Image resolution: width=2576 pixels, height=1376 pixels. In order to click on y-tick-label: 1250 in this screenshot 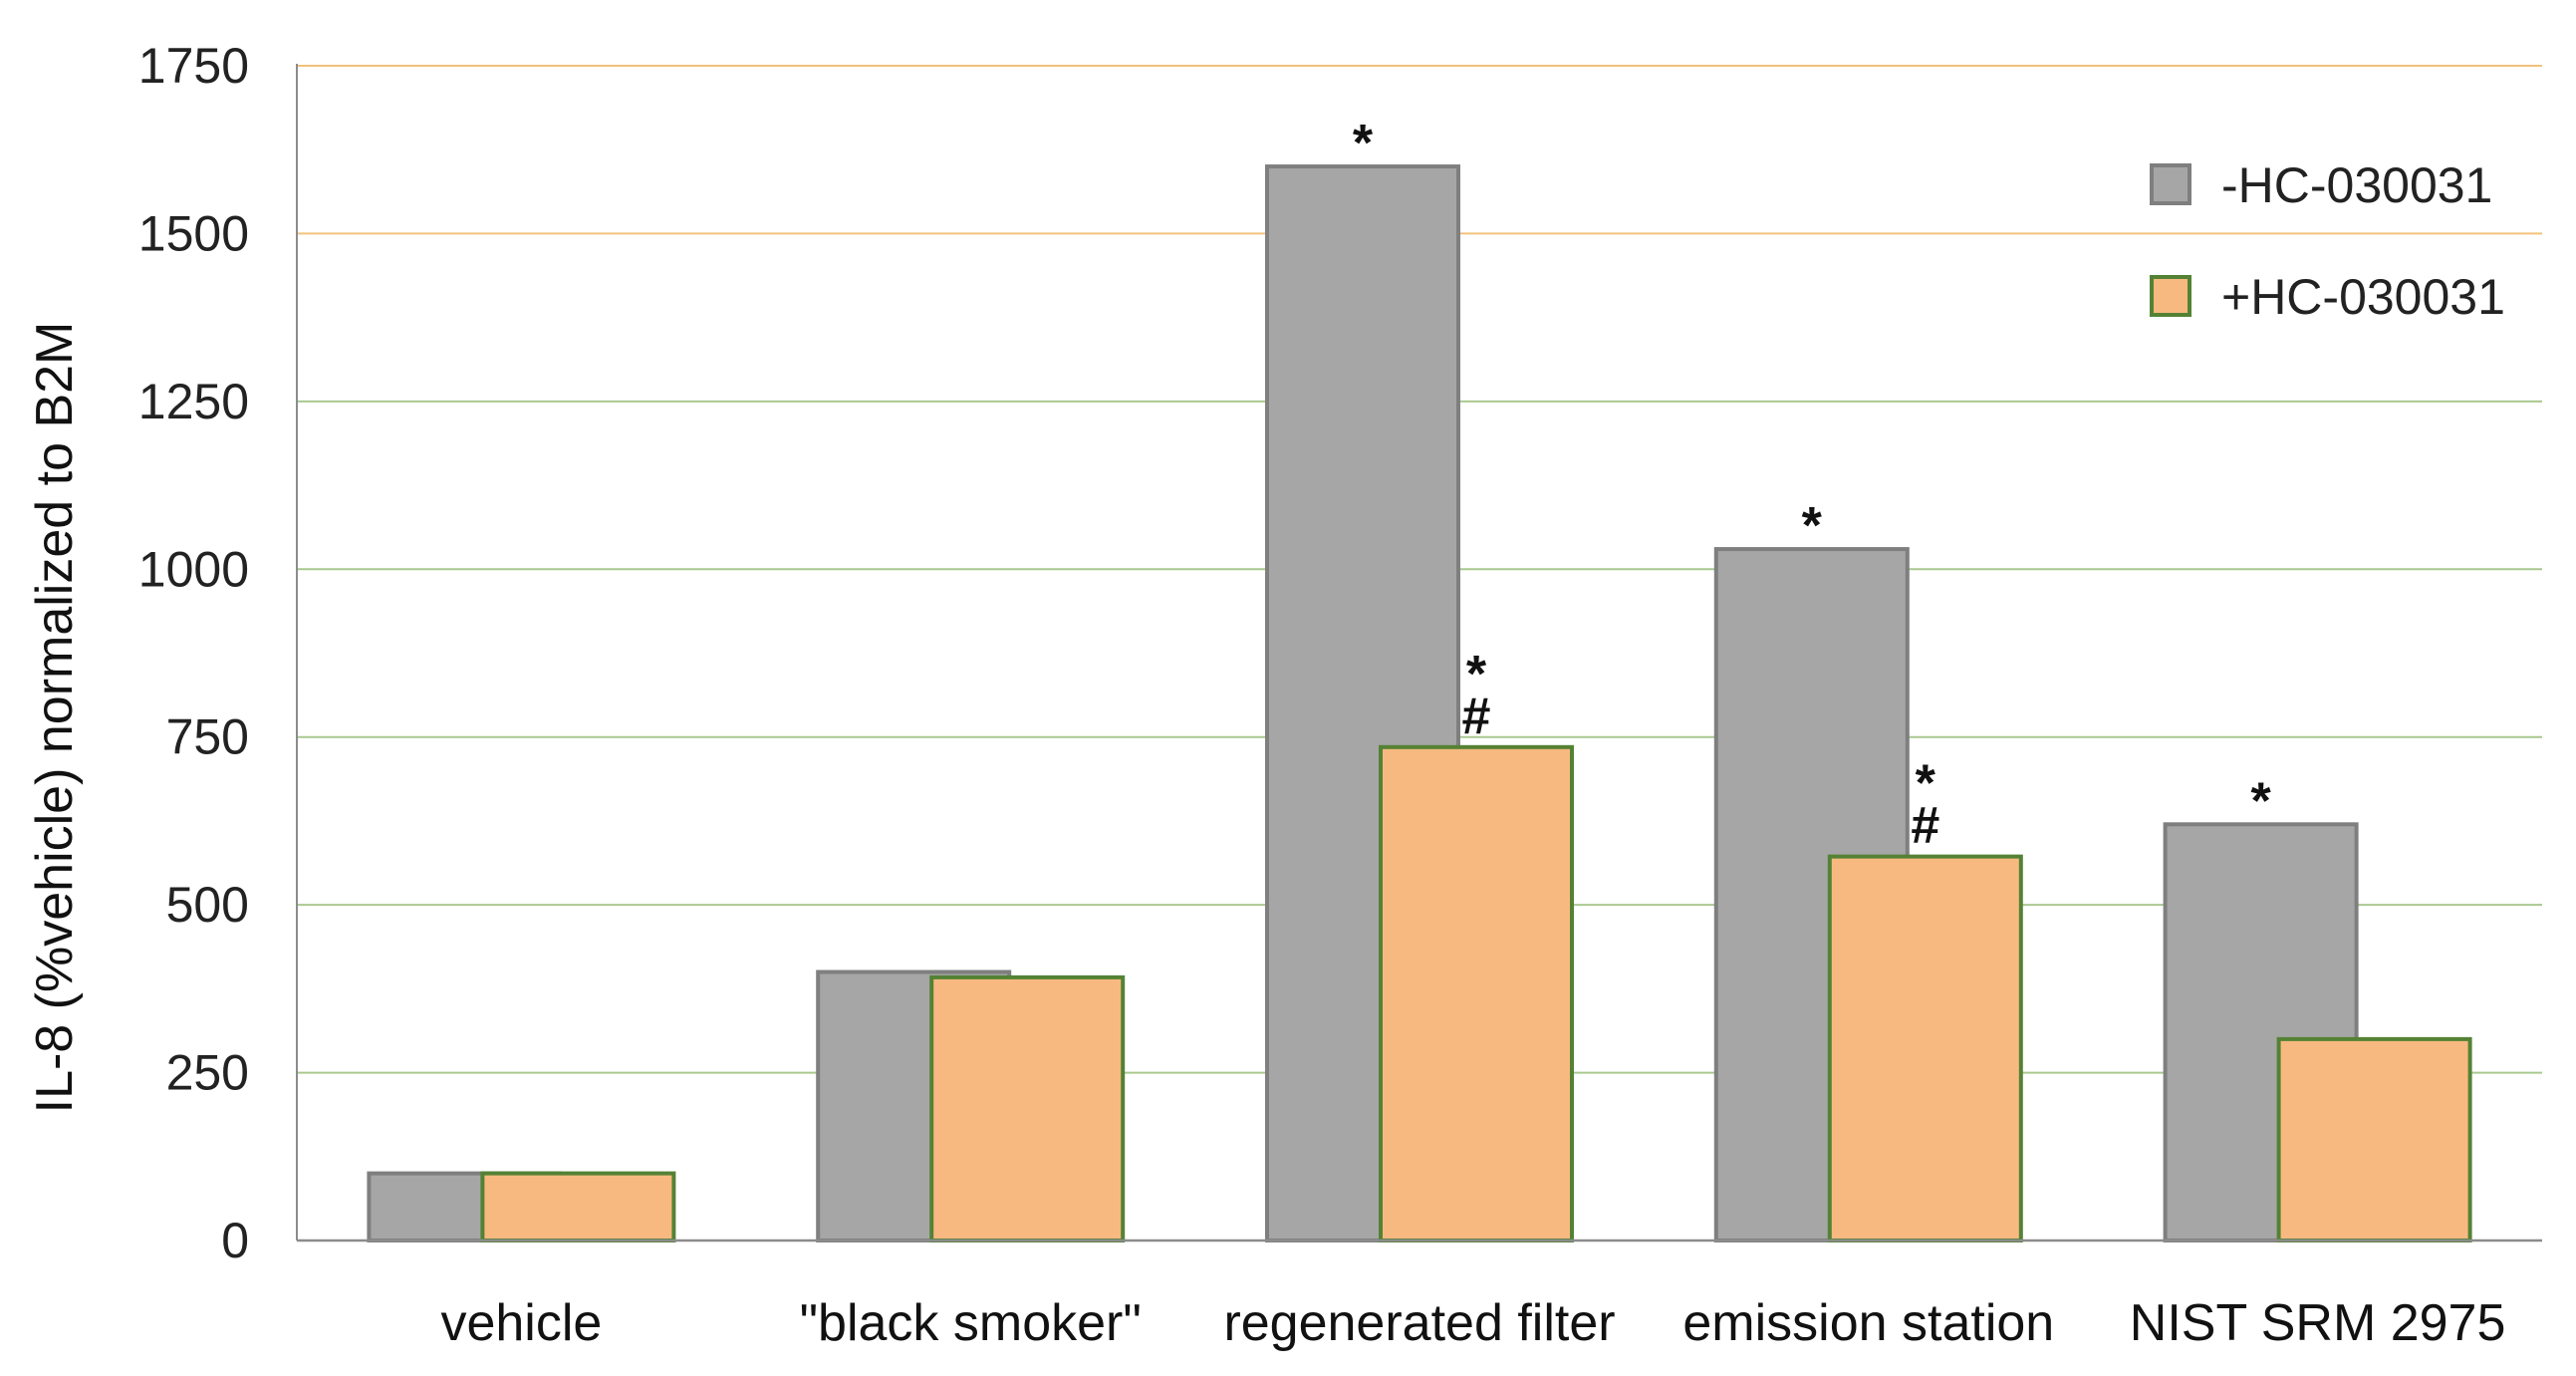, I will do `click(193, 401)`.